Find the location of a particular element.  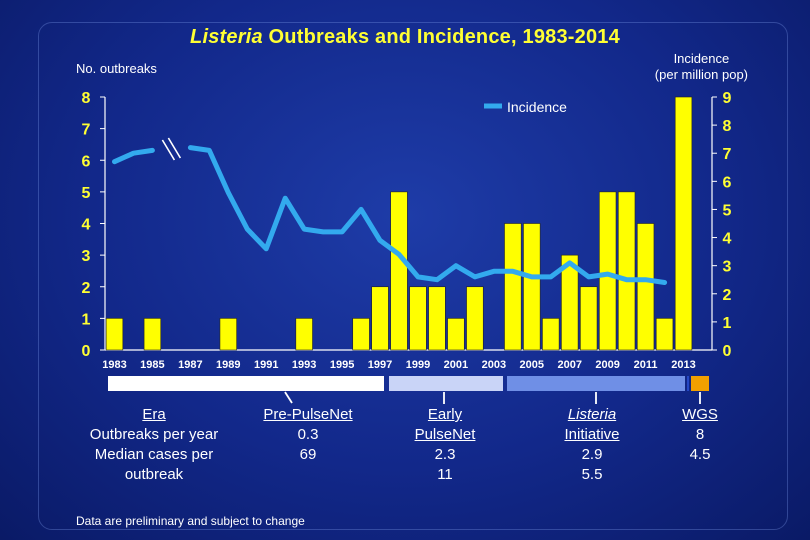

era-outbreaks: 0.3 is located at coordinates (308, 434).